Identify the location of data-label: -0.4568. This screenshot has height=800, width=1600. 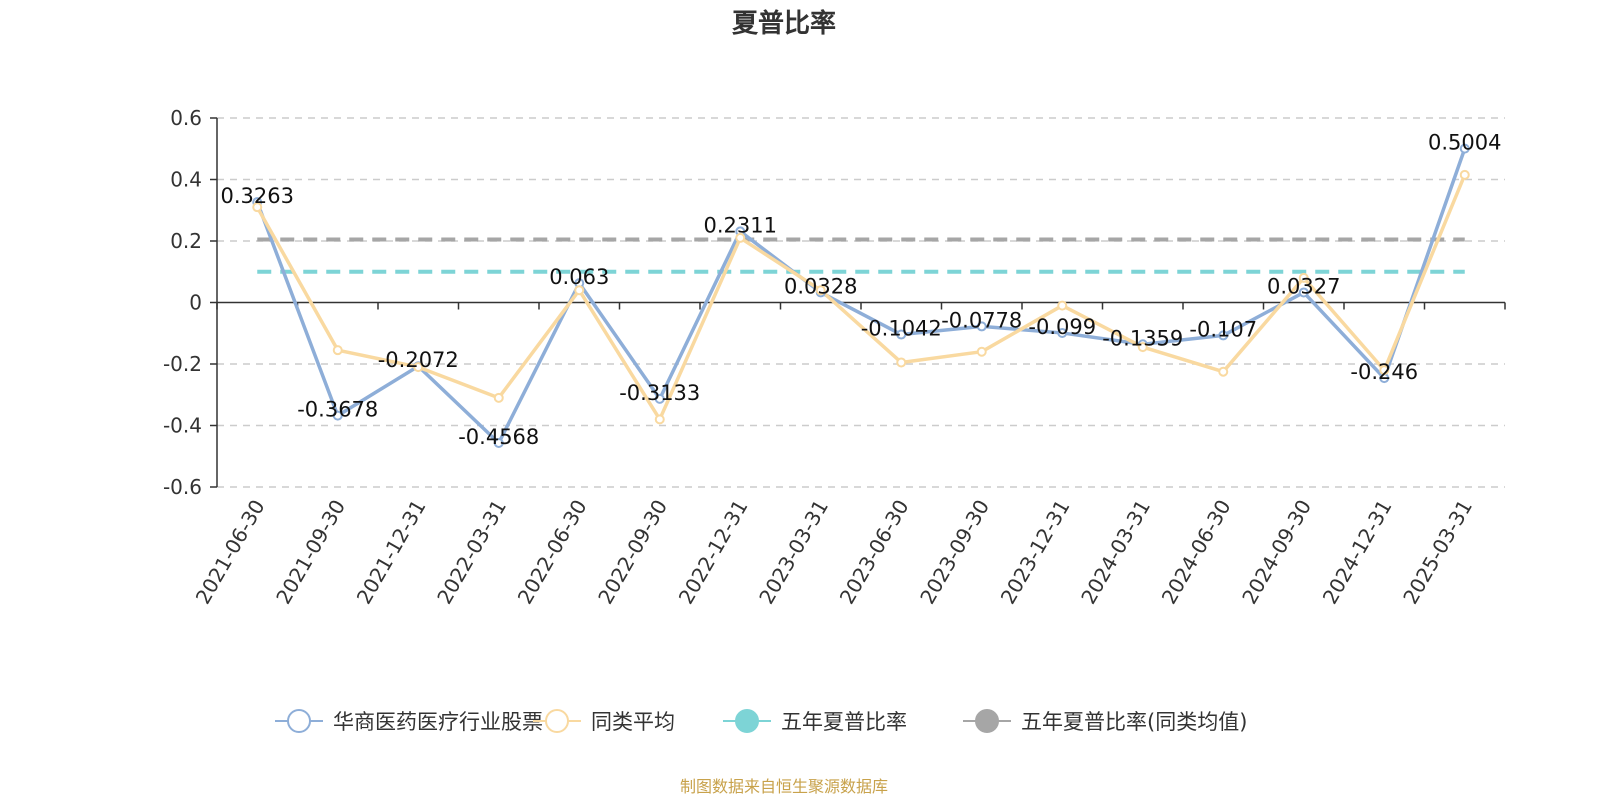
(498, 437).